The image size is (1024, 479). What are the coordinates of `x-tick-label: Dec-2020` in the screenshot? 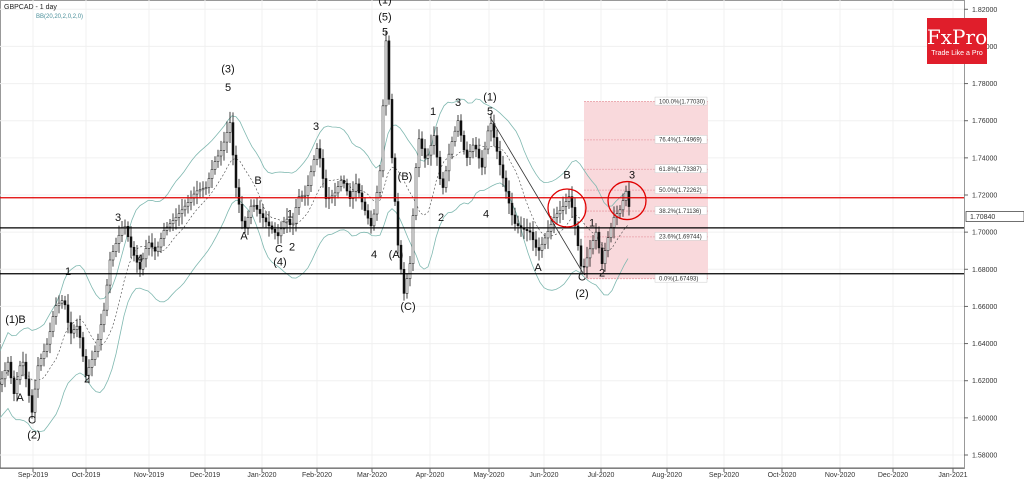 It's located at (893, 475).